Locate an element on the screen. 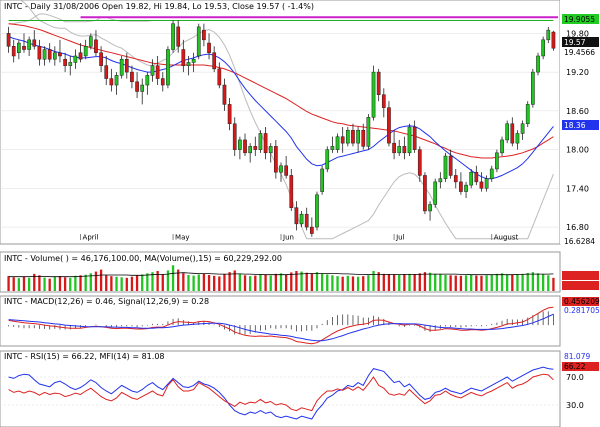  macd-tag: 0.456209 is located at coordinates (582, 301).